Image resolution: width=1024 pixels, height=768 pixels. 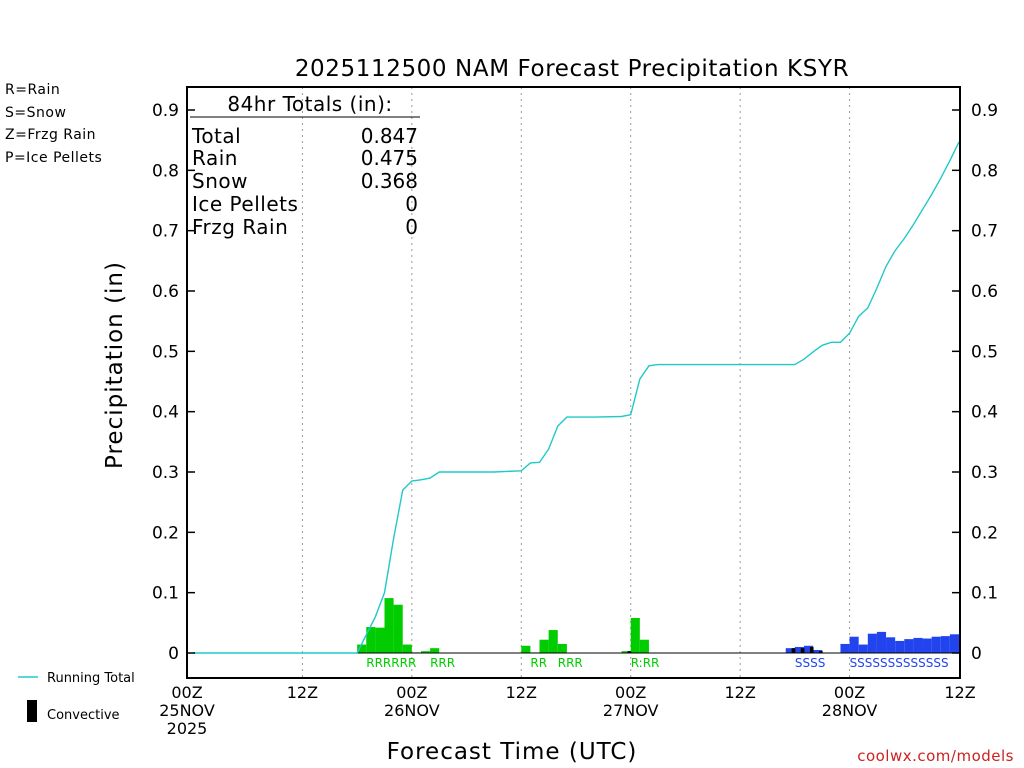 I want to click on y-tick-label-right: 0.8, so click(x=984, y=171).